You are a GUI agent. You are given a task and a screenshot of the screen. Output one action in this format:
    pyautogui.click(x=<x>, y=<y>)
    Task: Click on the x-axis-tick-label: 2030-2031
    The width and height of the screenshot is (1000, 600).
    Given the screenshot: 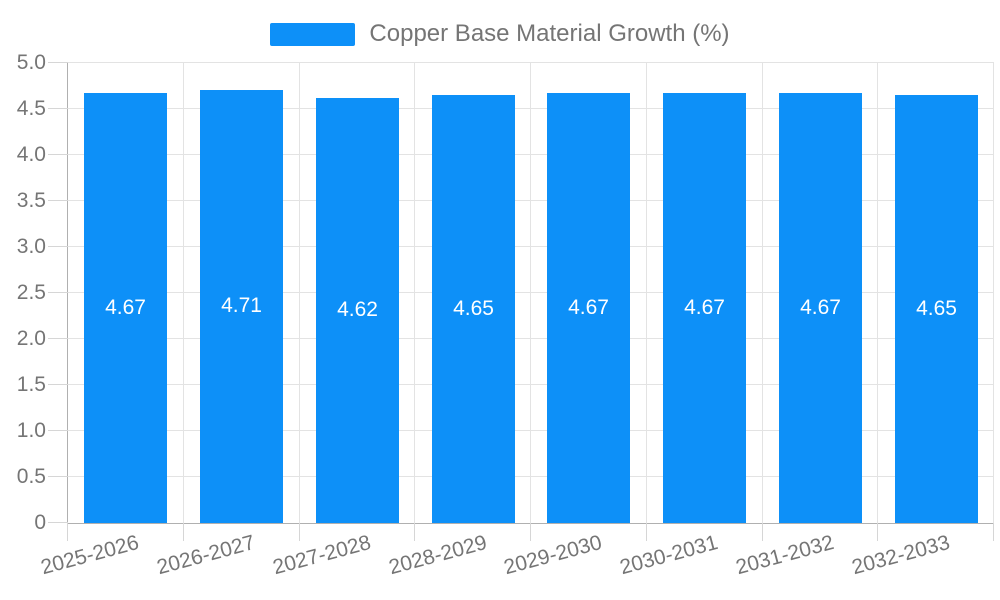 What is the action you would take?
    pyautogui.click(x=669, y=555)
    